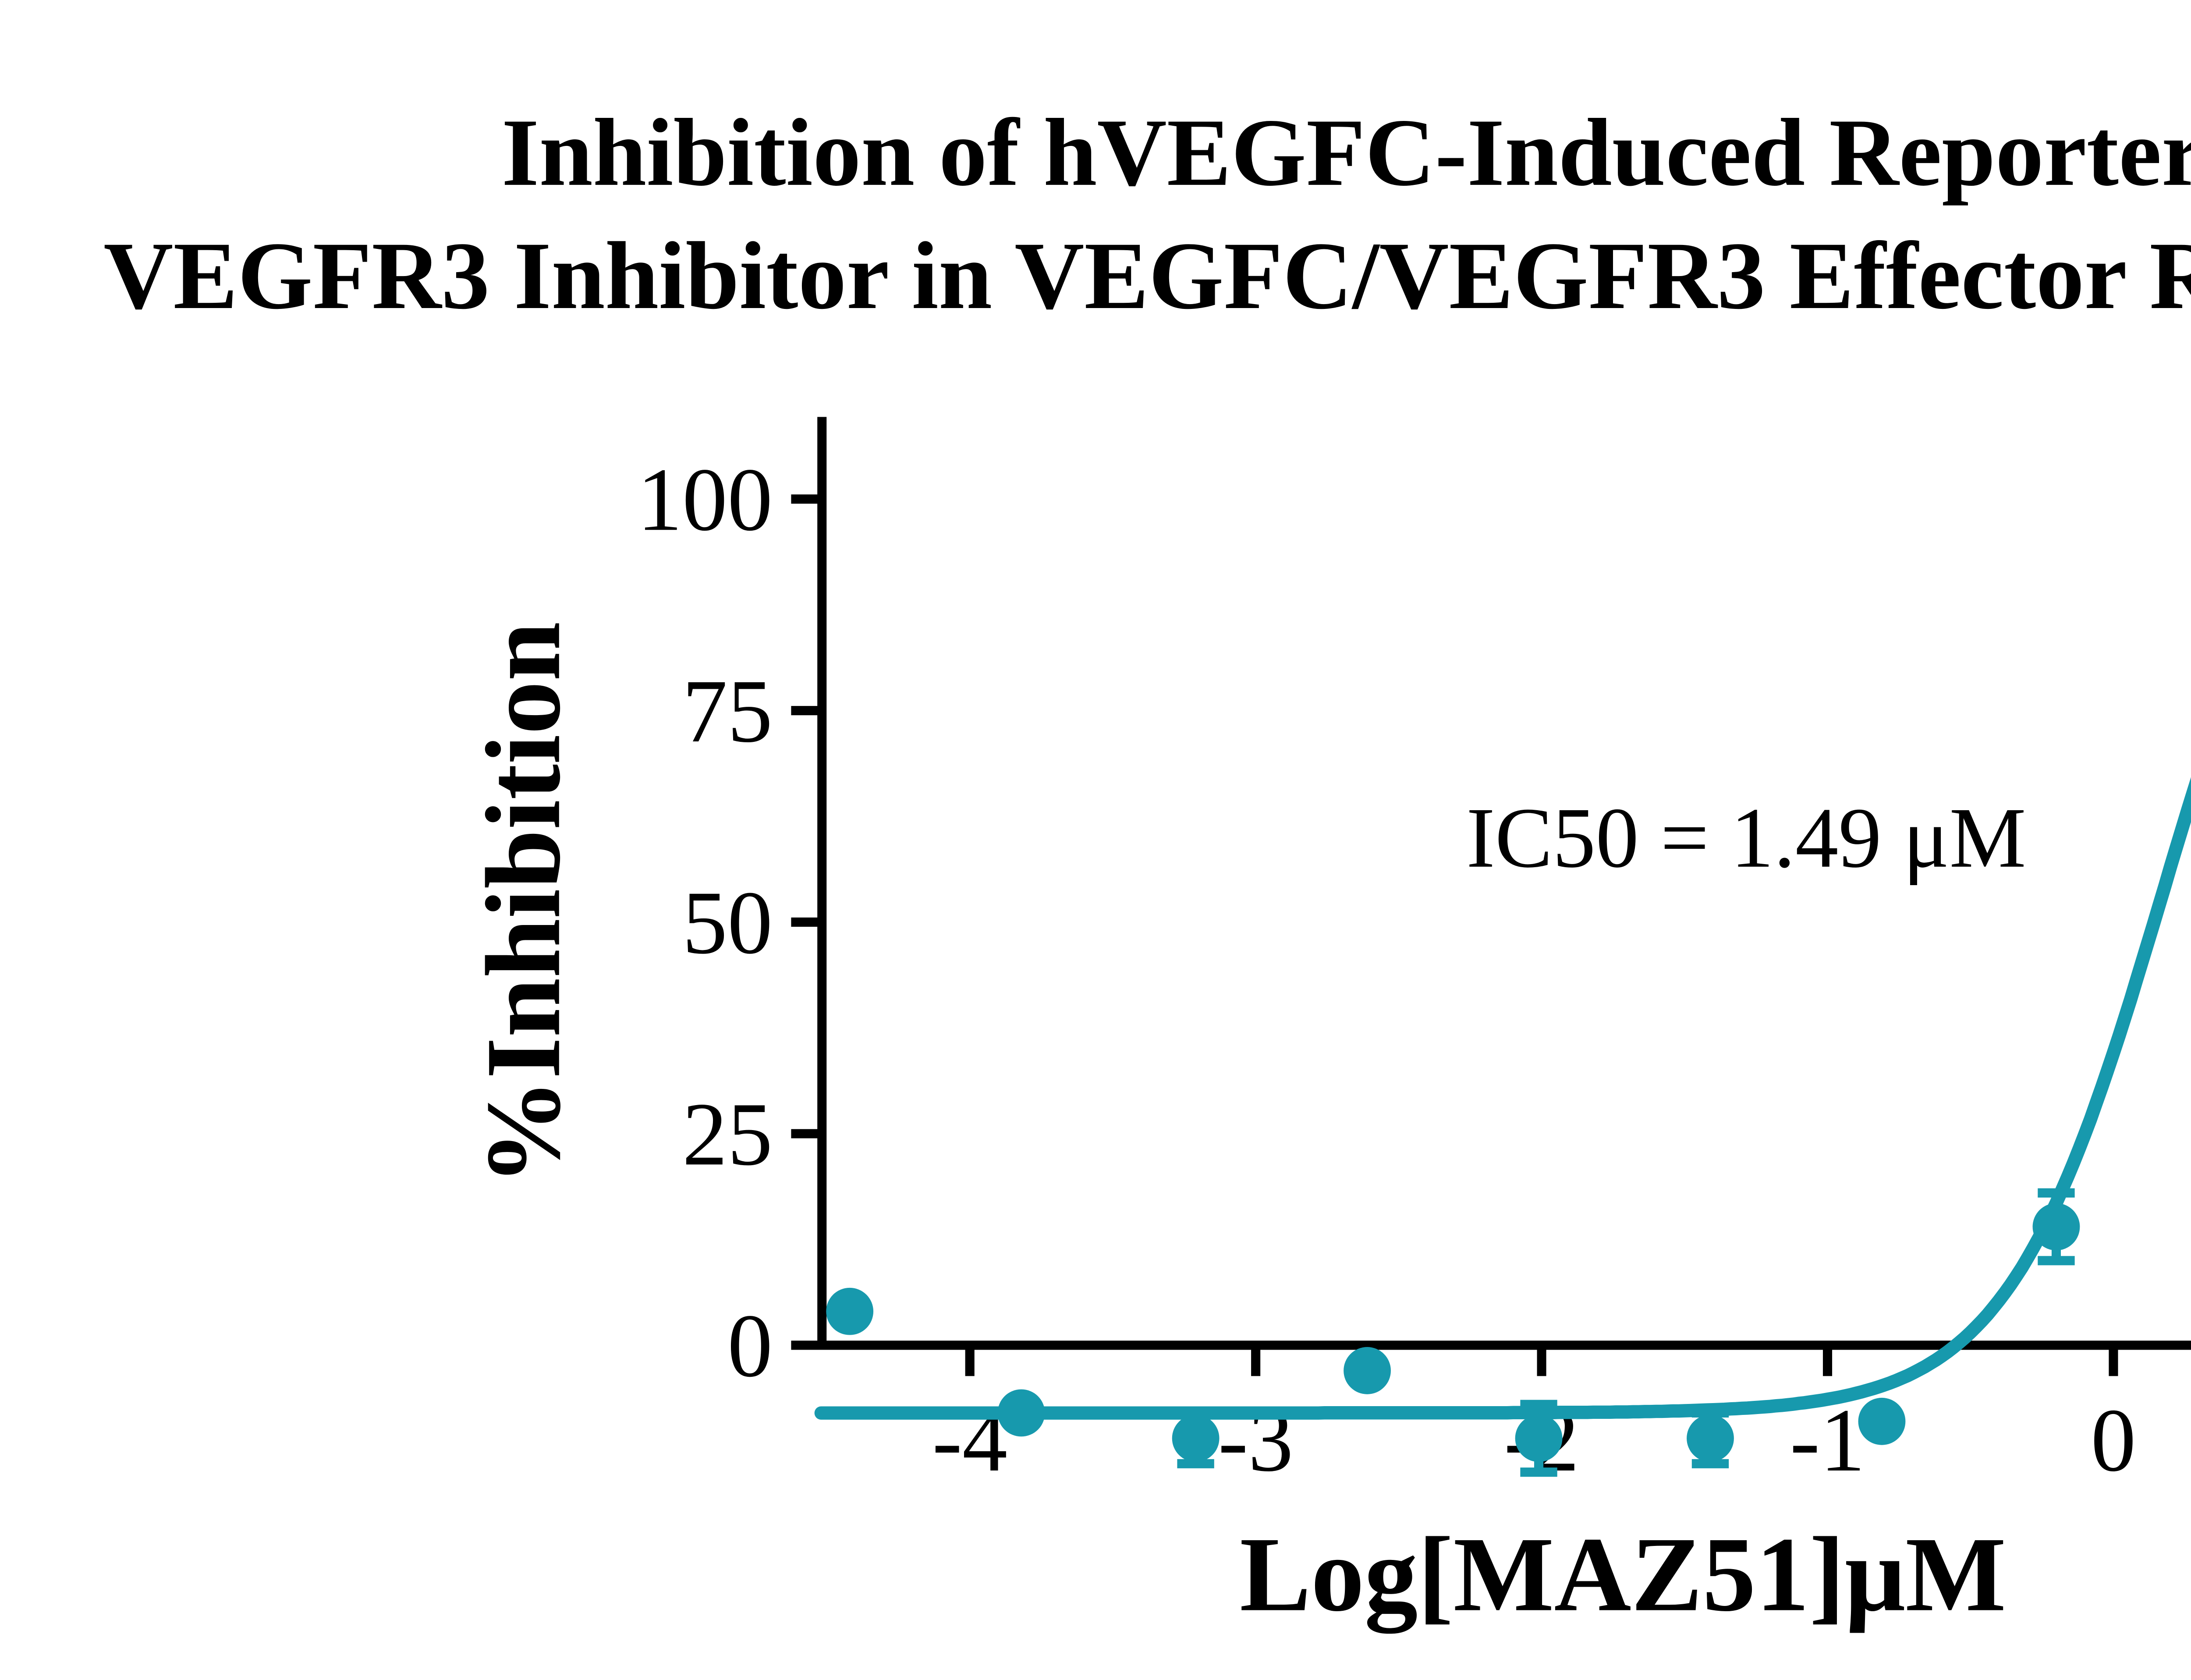 The width and height of the screenshot is (2191, 1680). Describe the element at coordinates (969, 1440) in the screenshot. I see `x-tick-label: -4` at that location.